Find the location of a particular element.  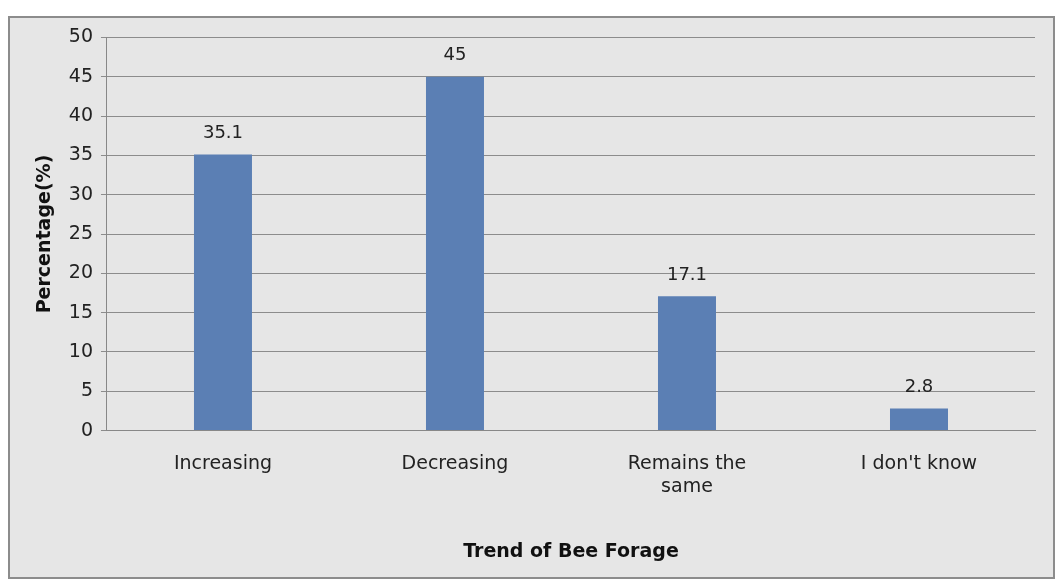

y-tick-label: 40 is located at coordinates (80, 113).